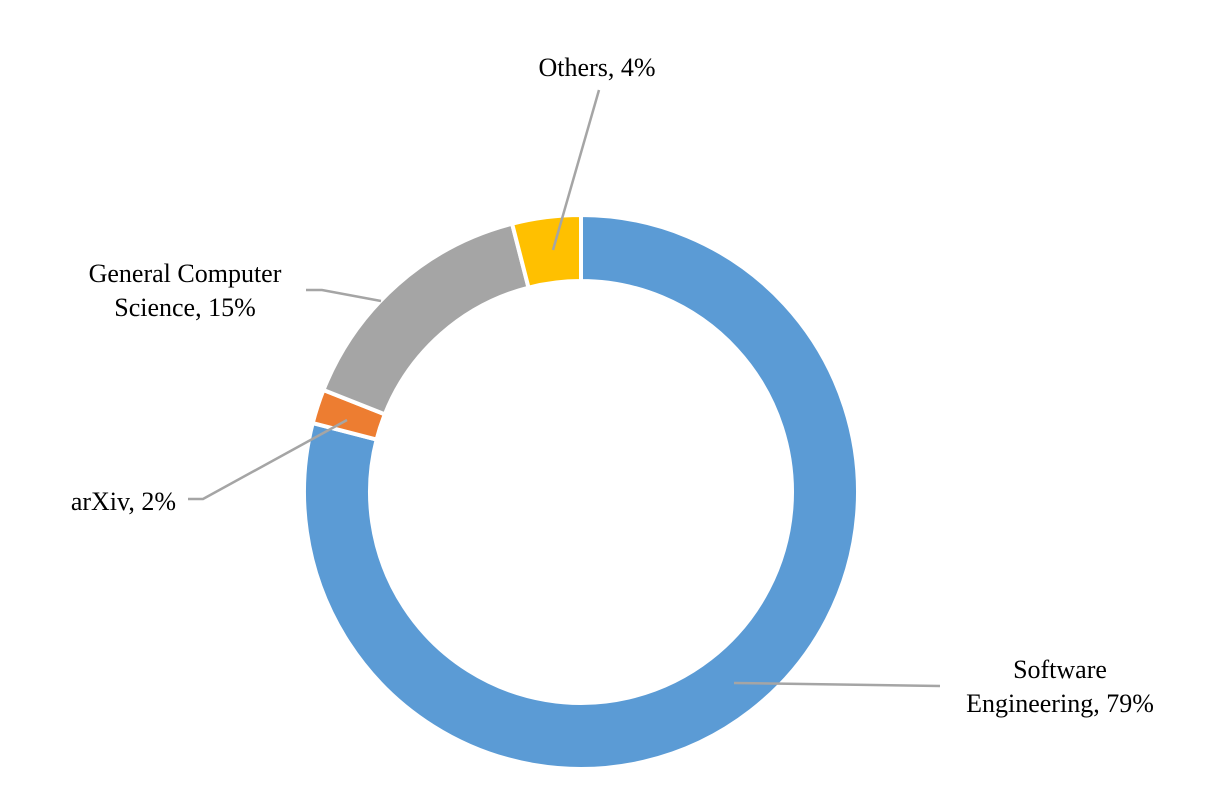 Image resolution: width=1208 pixels, height=803 pixels. Describe the element at coordinates (1060, 669) in the screenshot. I see `data-label-software-engineering-line-1: Software` at that location.